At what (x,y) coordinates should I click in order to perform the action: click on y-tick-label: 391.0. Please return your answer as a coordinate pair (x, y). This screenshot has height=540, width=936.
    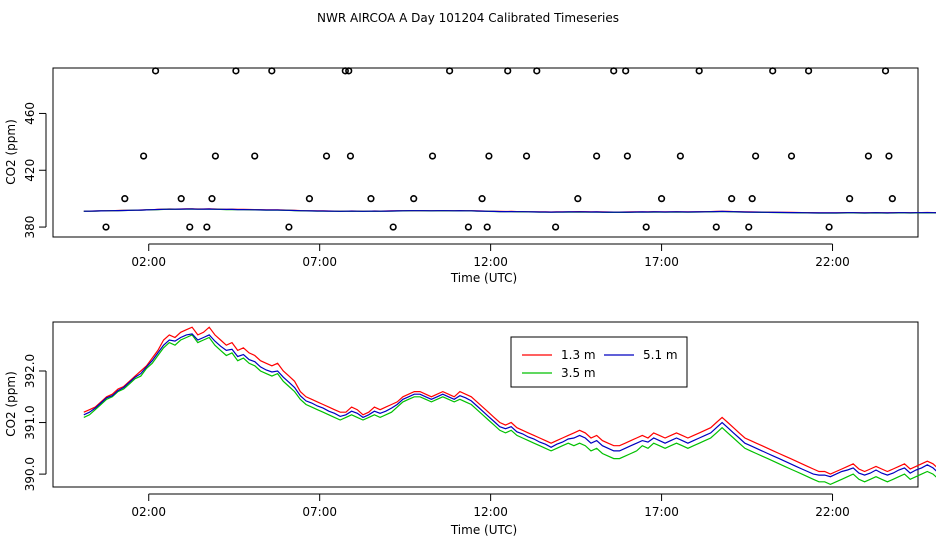
    Looking at the image, I should click on (30, 422).